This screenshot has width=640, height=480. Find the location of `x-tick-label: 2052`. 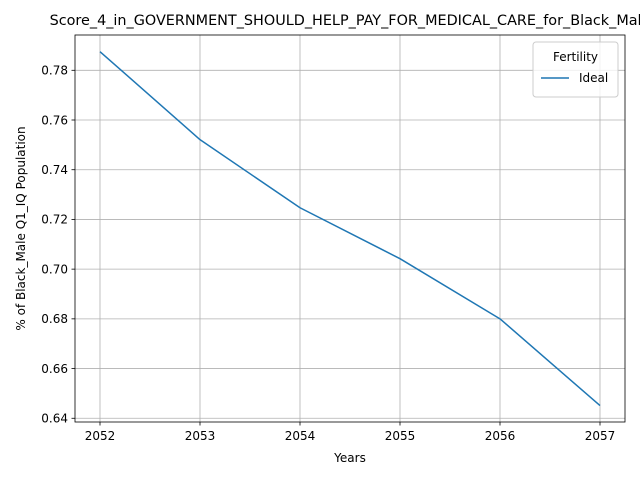

x-tick-label: 2052 is located at coordinates (100, 436).